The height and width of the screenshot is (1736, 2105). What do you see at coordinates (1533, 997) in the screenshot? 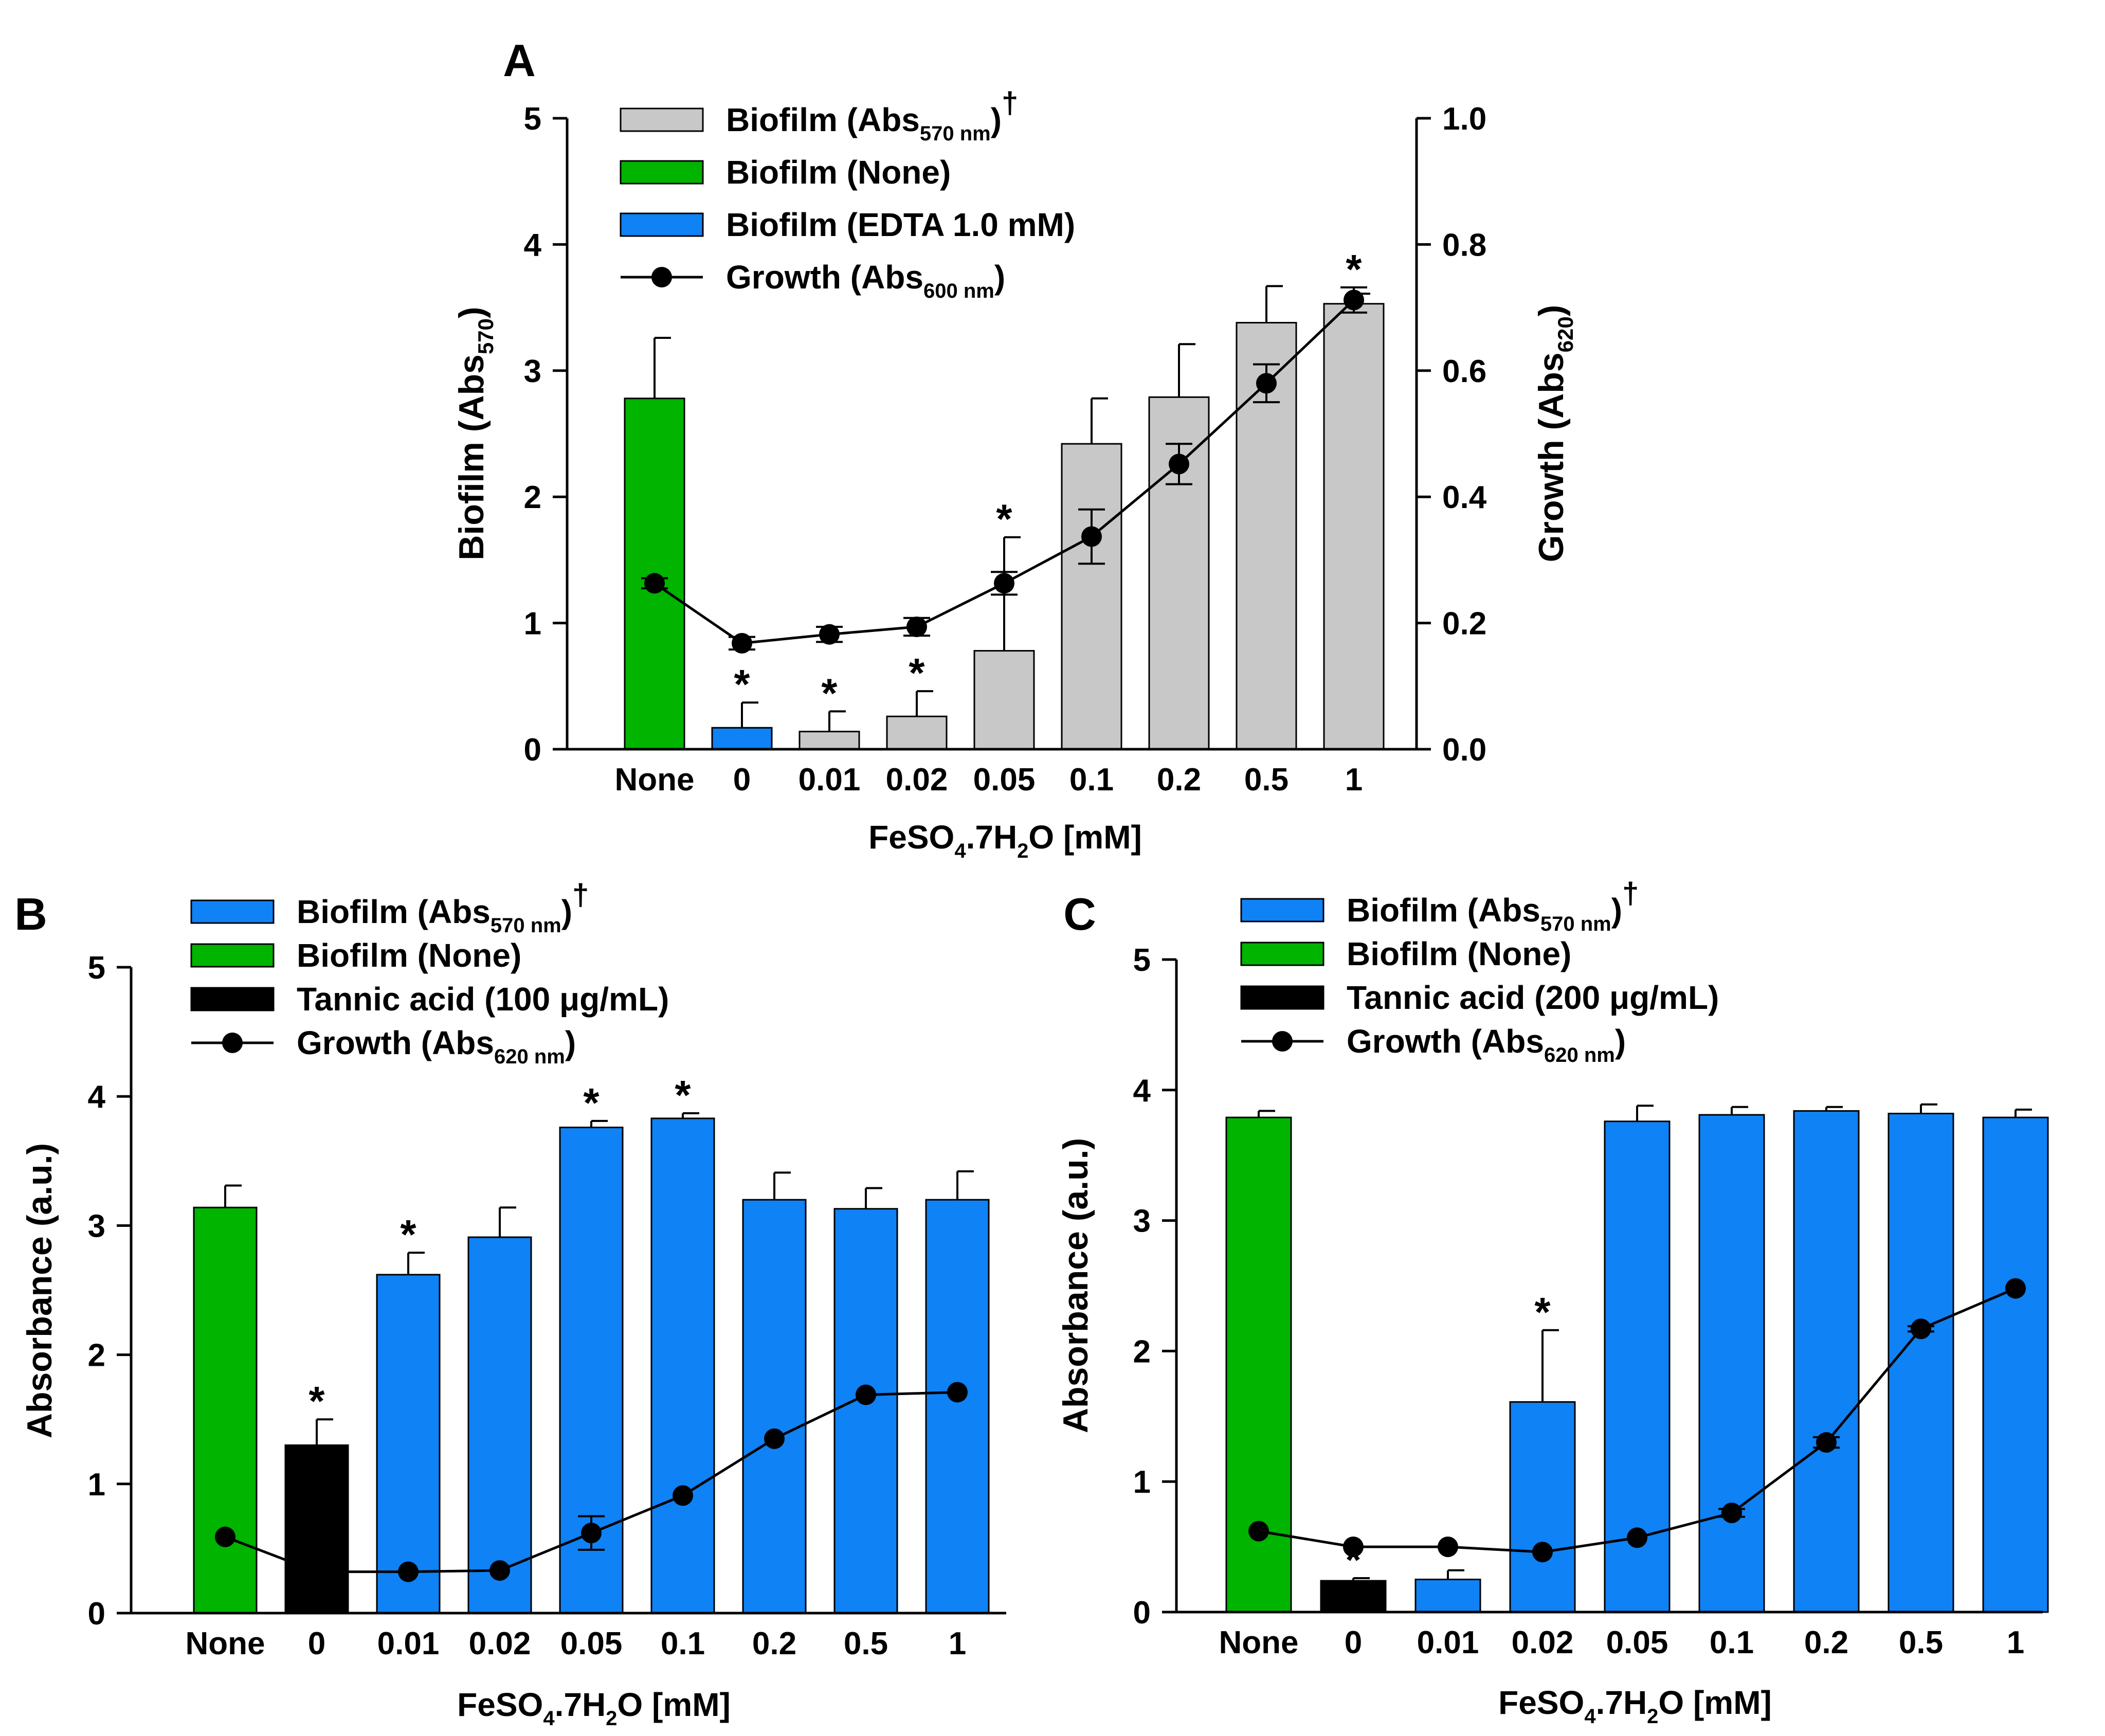
I see `legend-label-part: Tannic acid (200 μg/mL)` at bounding box center [1533, 997].